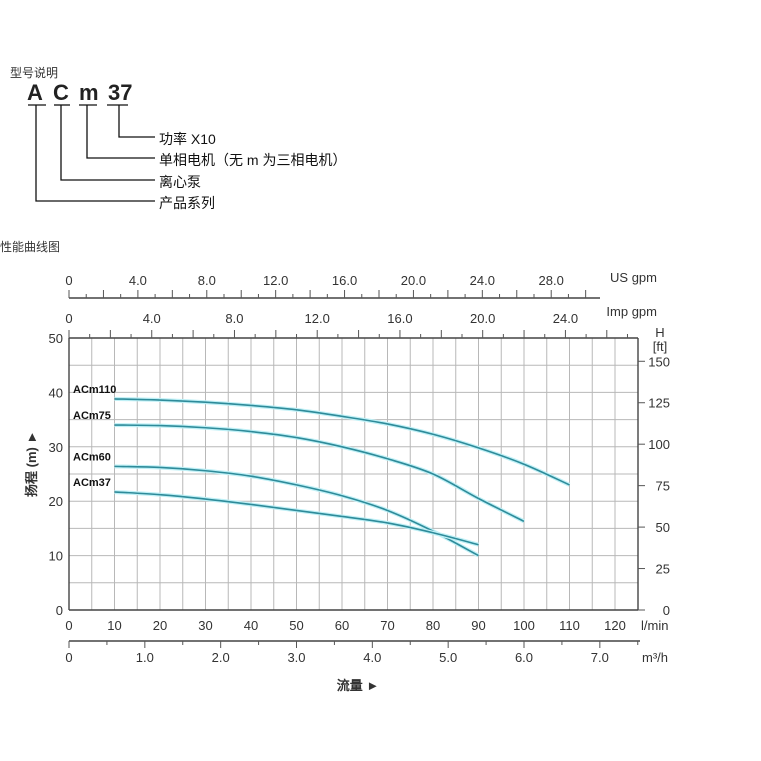 The width and height of the screenshot is (761, 761). Describe the element at coordinates (317, 318) in the screenshot. I see `imp-gpm-tick-label: 12.0` at that location.